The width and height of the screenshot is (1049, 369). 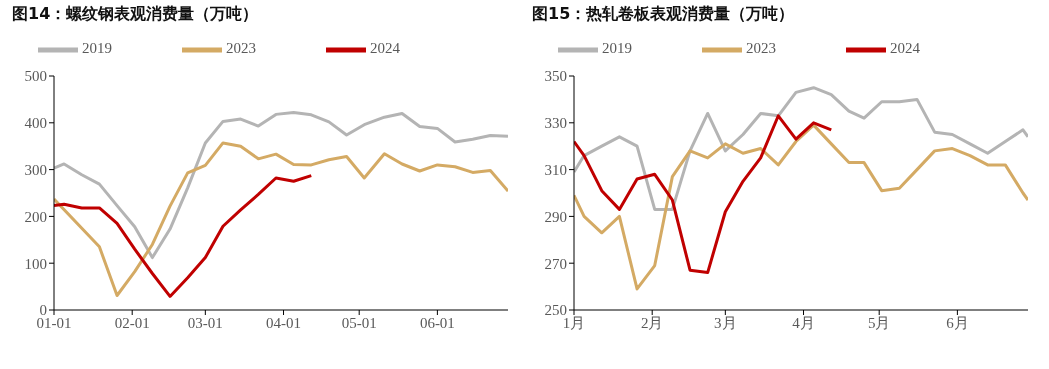 I want to click on x-tick-label: 06-01, so click(x=437, y=322).